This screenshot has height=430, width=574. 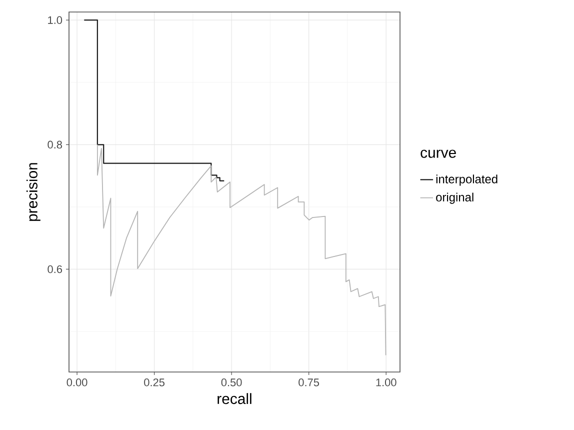 What do you see at coordinates (309, 382) in the screenshot?
I see `x-tick-label: 0.75` at bounding box center [309, 382].